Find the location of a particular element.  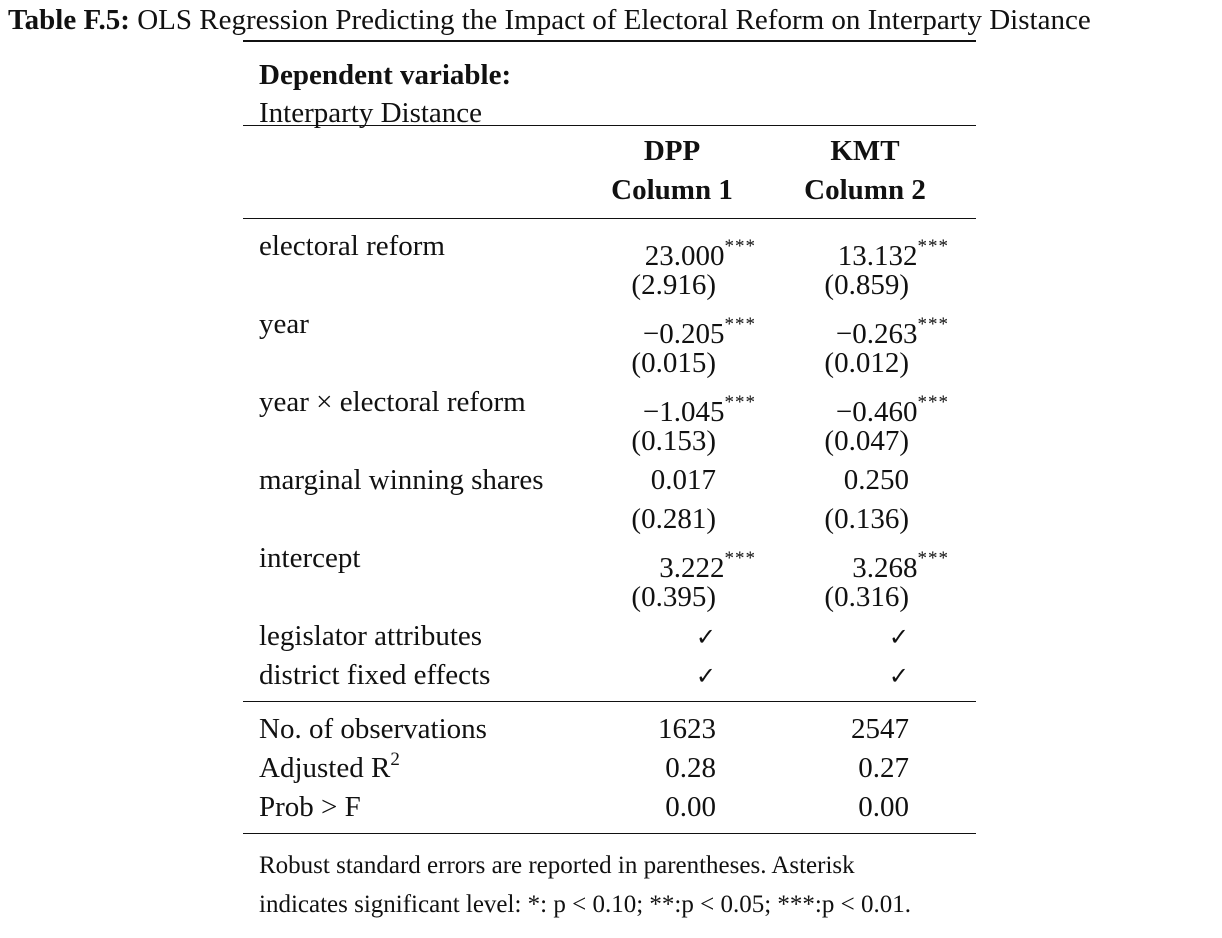

row-label: year is located at coordinates (284, 324).